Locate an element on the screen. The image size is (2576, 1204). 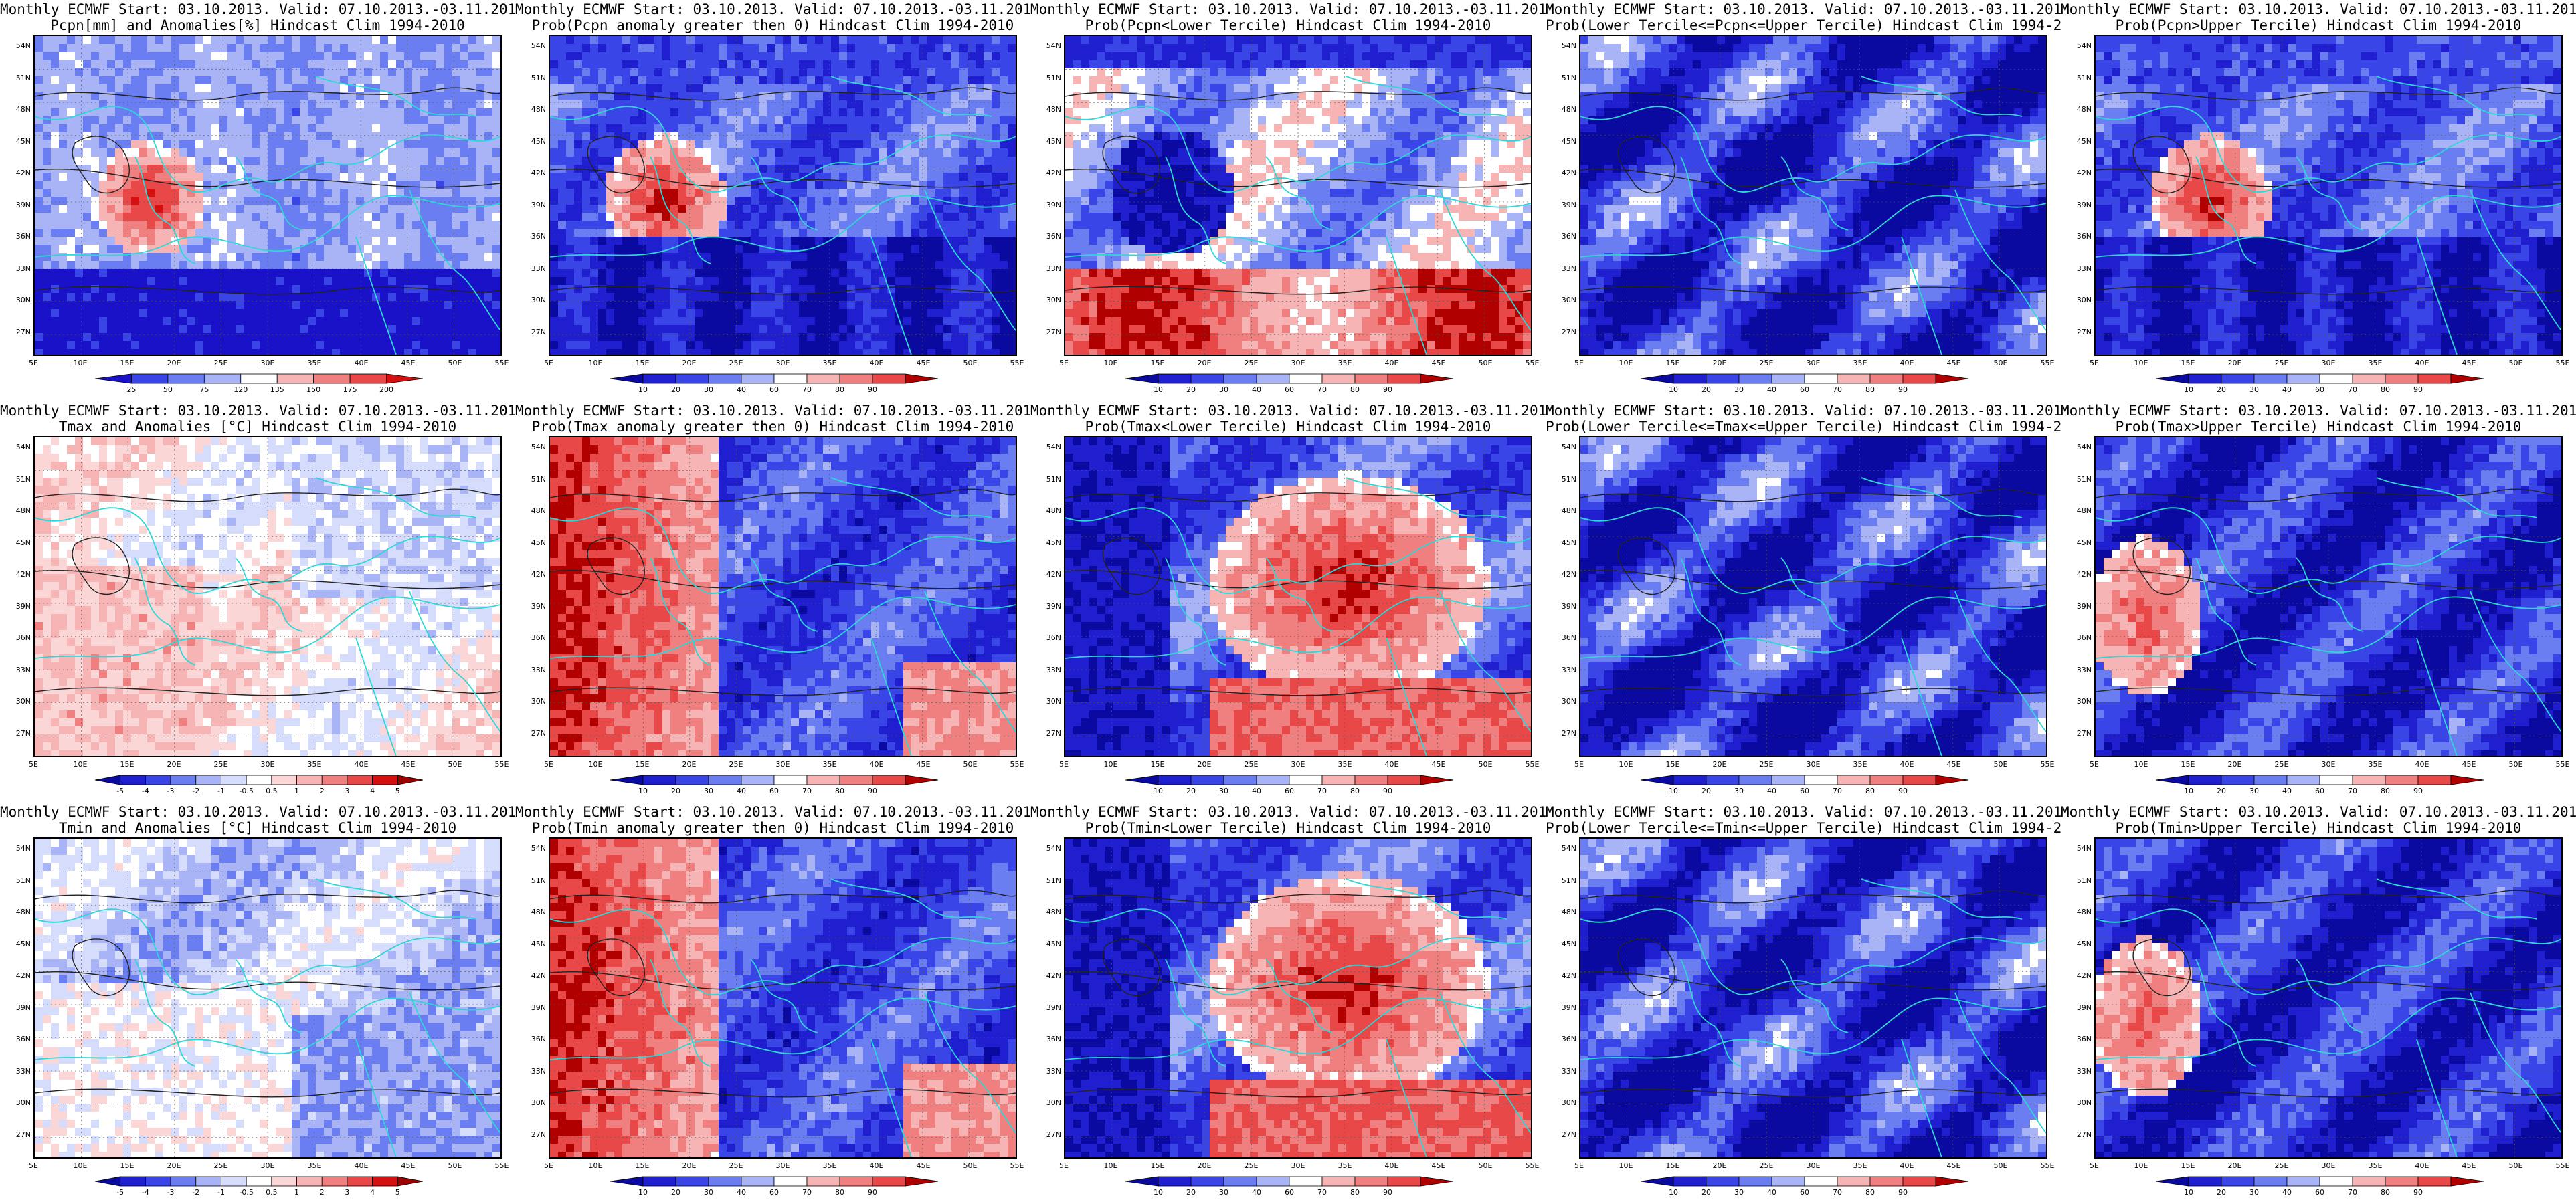
colorbar-ramp is located at coordinates (259, 1181).